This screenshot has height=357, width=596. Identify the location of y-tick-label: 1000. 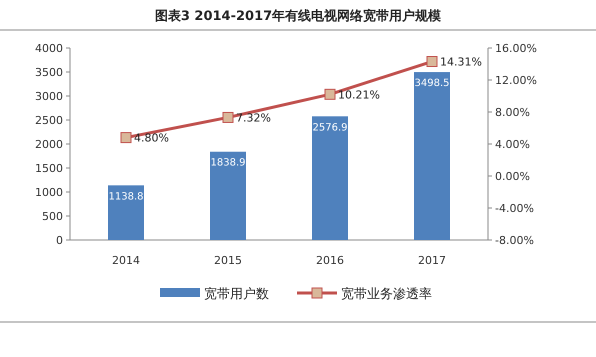
(49, 192).